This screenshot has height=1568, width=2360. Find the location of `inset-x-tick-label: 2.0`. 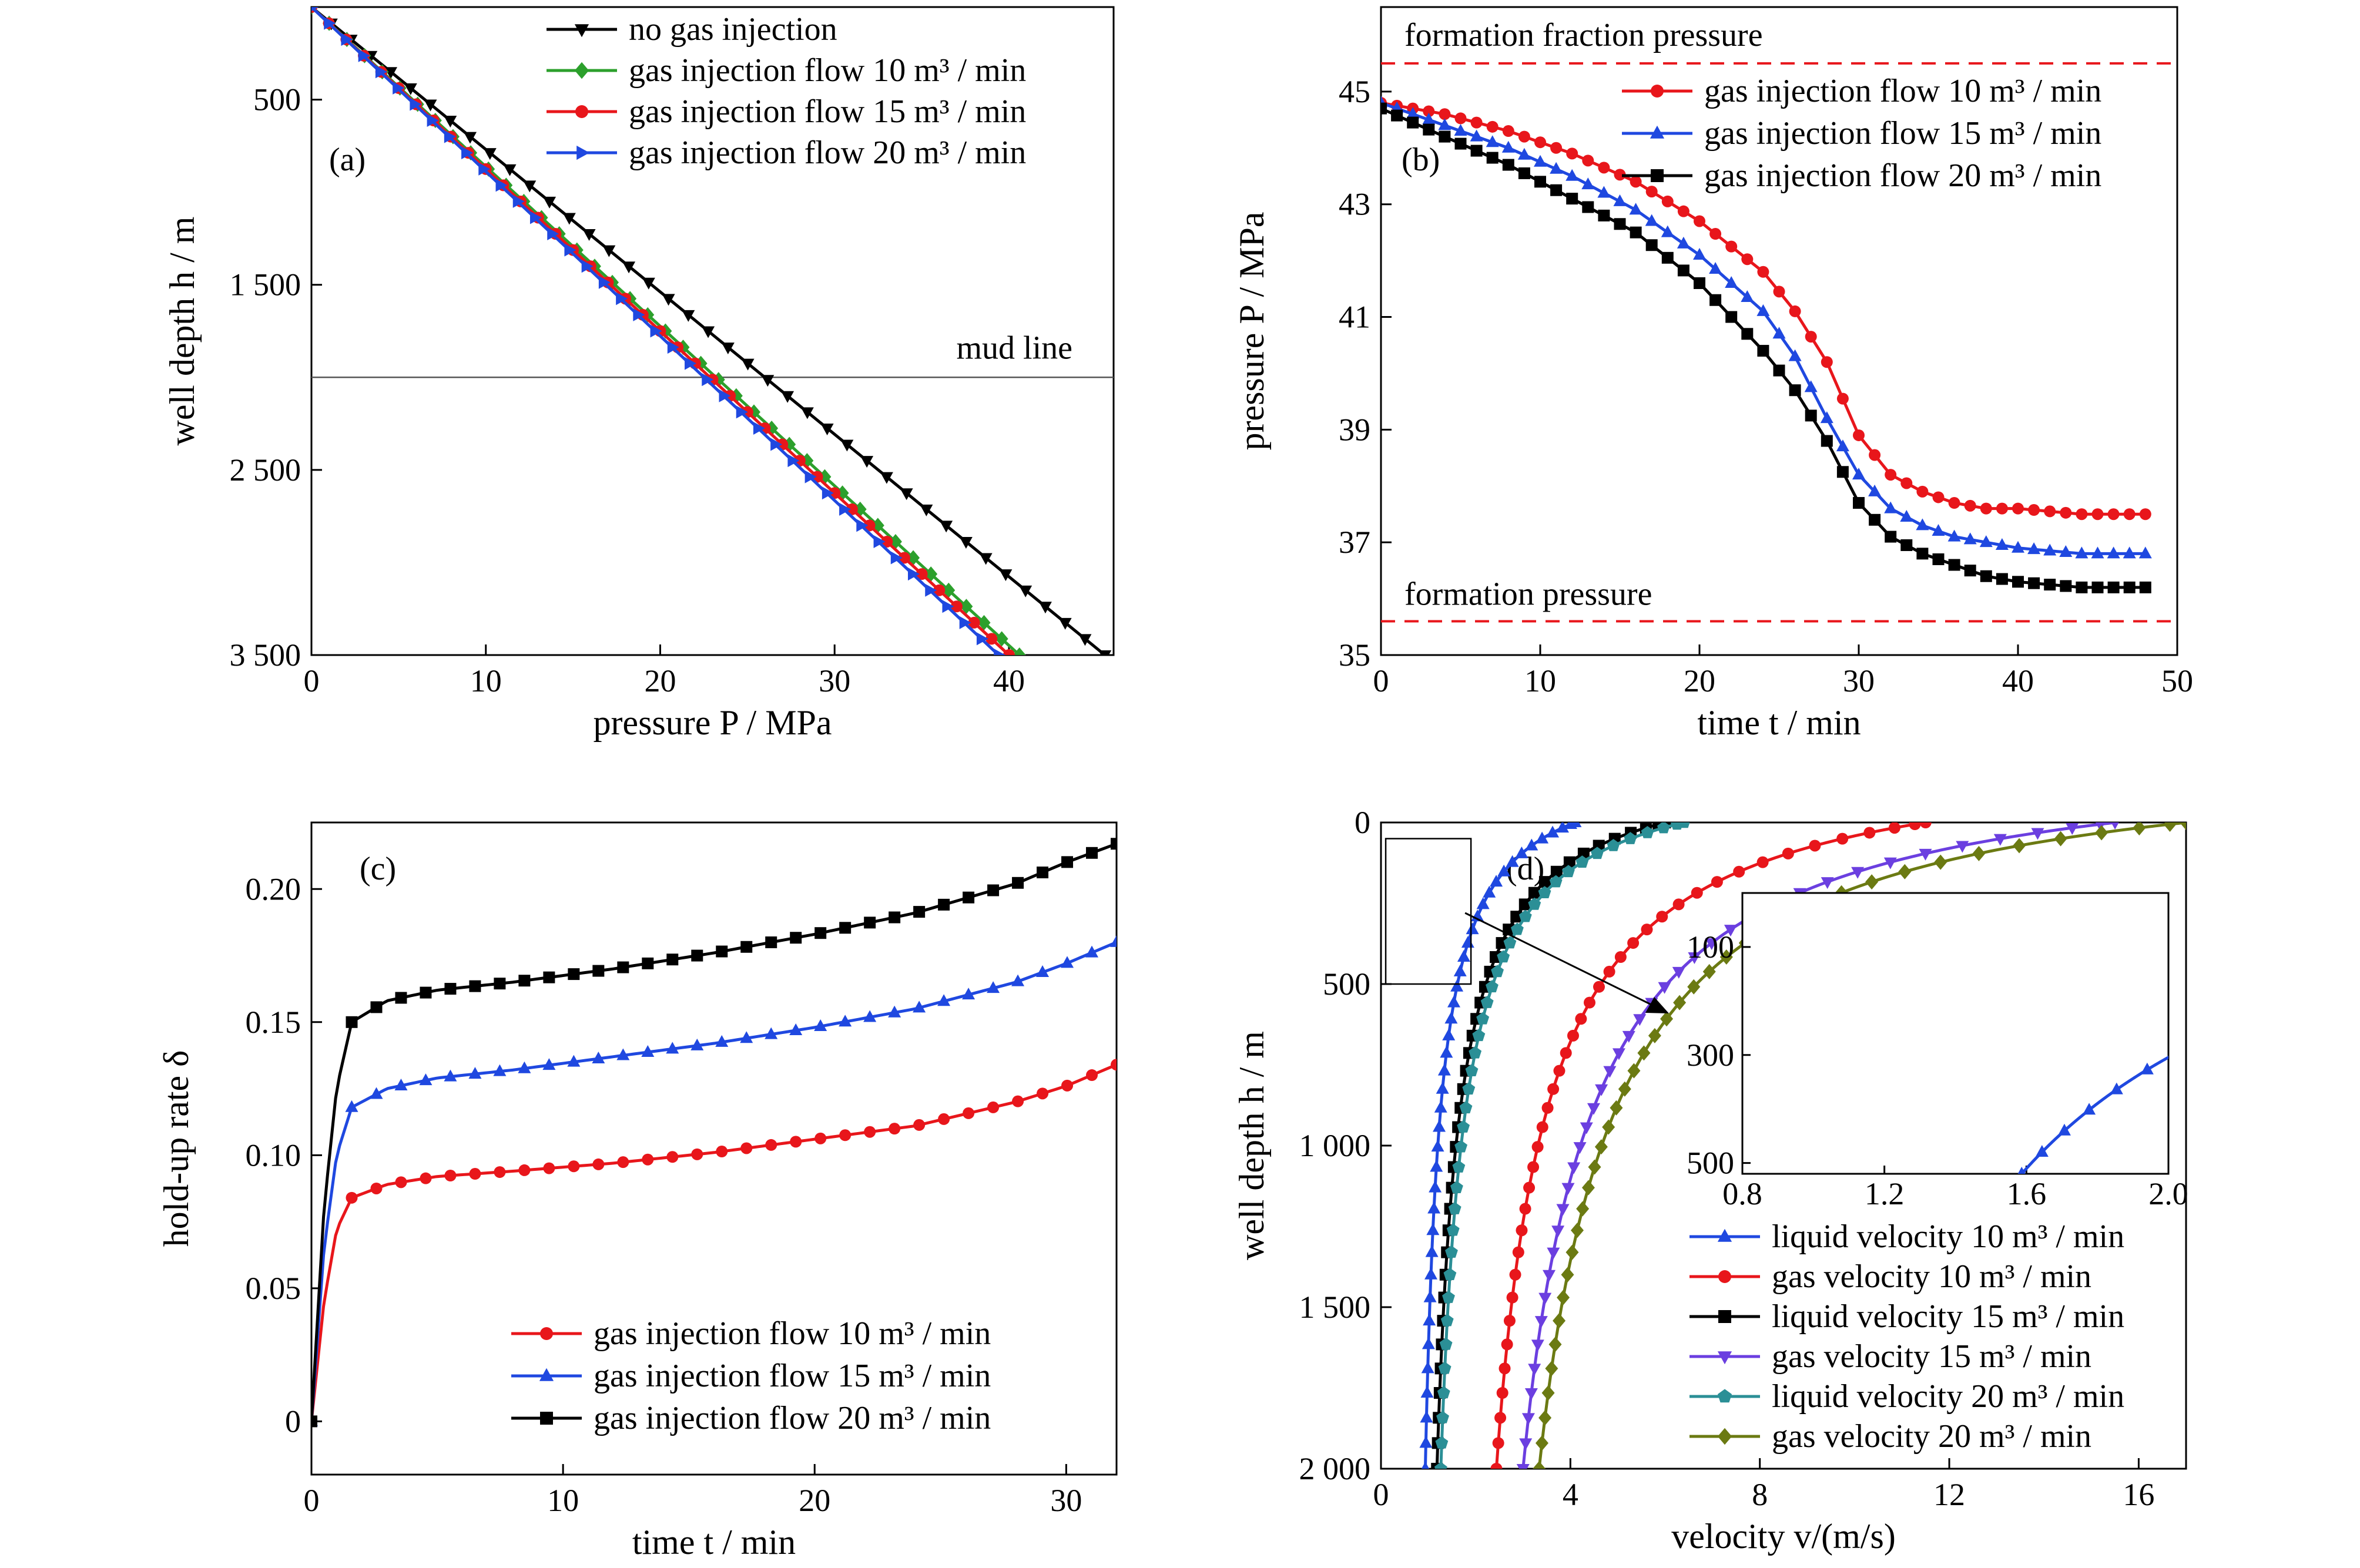

inset-x-tick-label: 2.0 is located at coordinates (2168, 1193).